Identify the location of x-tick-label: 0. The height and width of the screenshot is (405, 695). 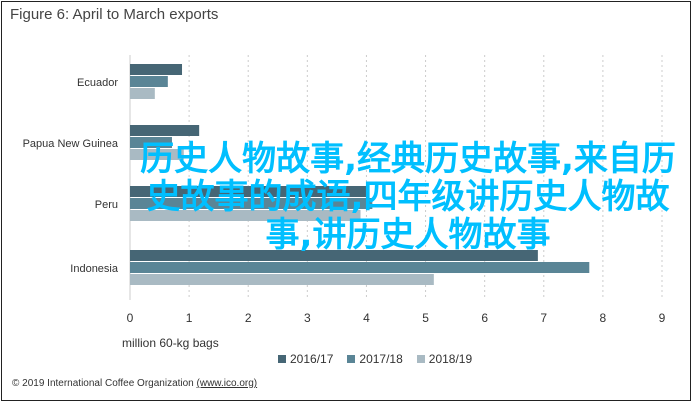
(130, 318).